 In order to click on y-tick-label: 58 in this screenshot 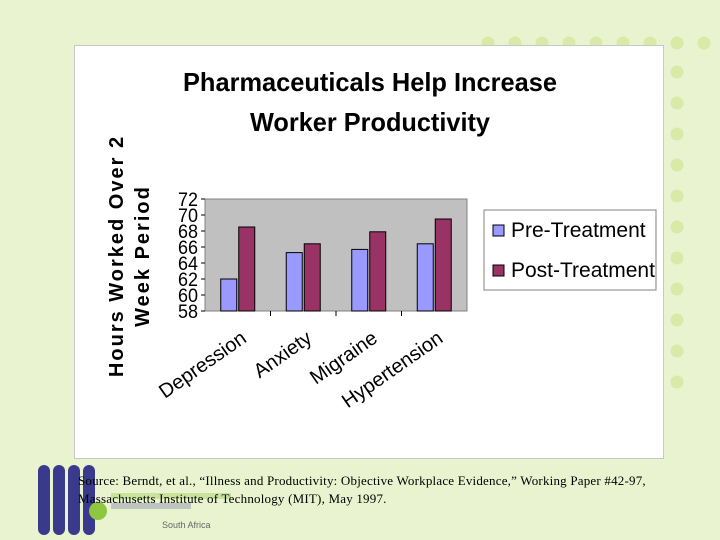, I will do `click(188, 312)`.